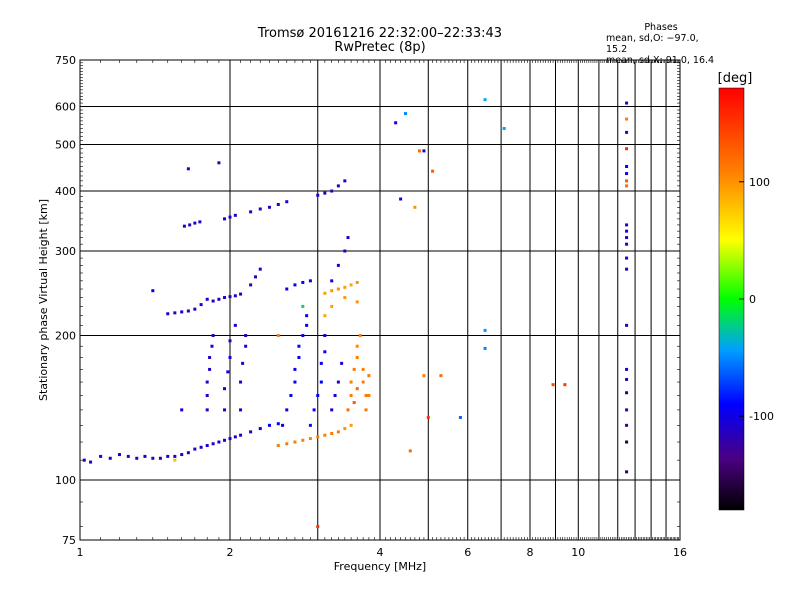 The image size is (800, 600). What do you see at coordinates (652, 44) in the screenshot?
I see `phases-o-mode: mean, sd,O: −97.0, 15.2` at bounding box center [652, 44].